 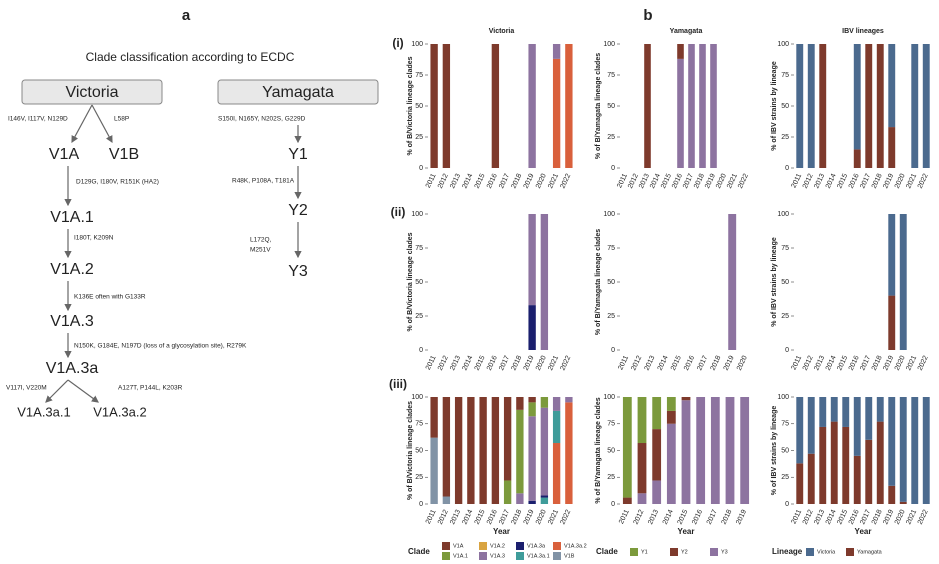 What do you see at coordinates (410, 450) in the screenshot?
I see `y-axis-label: % of B/Victoria lineage clades` at bounding box center [410, 450].